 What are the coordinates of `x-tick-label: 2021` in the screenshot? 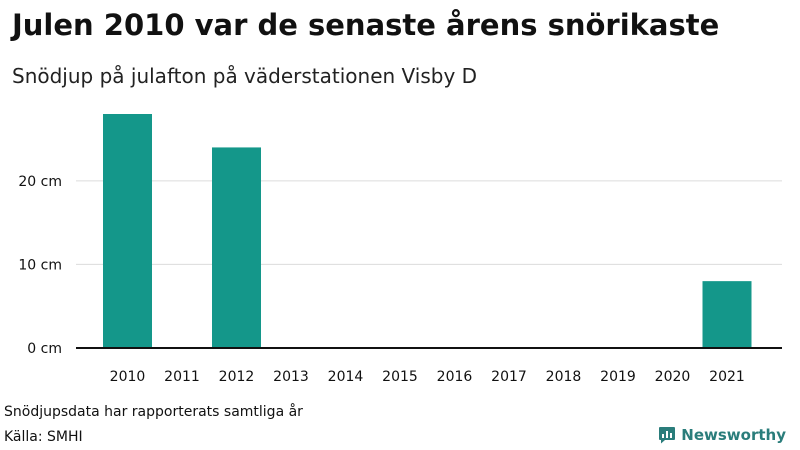 It's located at (727, 377).